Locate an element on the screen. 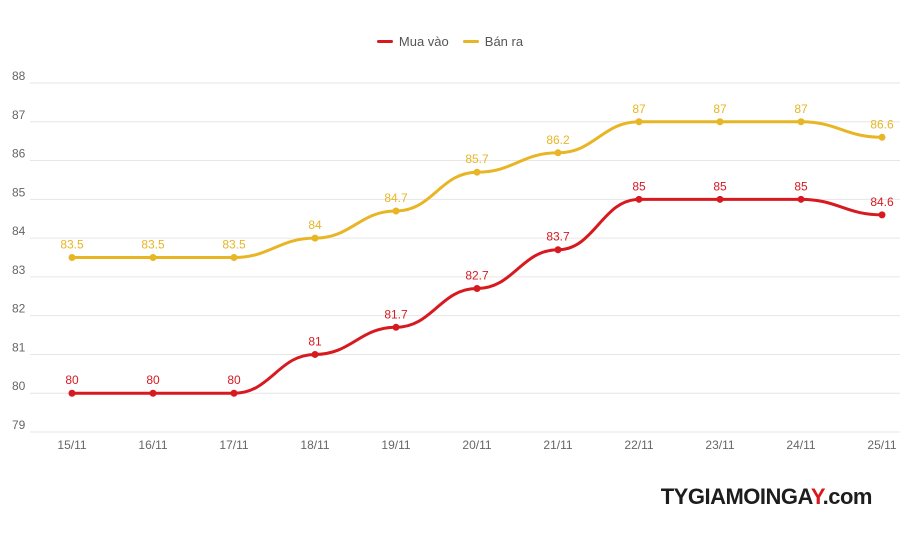  data-label-buy: 81 is located at coordinates (315, 341).